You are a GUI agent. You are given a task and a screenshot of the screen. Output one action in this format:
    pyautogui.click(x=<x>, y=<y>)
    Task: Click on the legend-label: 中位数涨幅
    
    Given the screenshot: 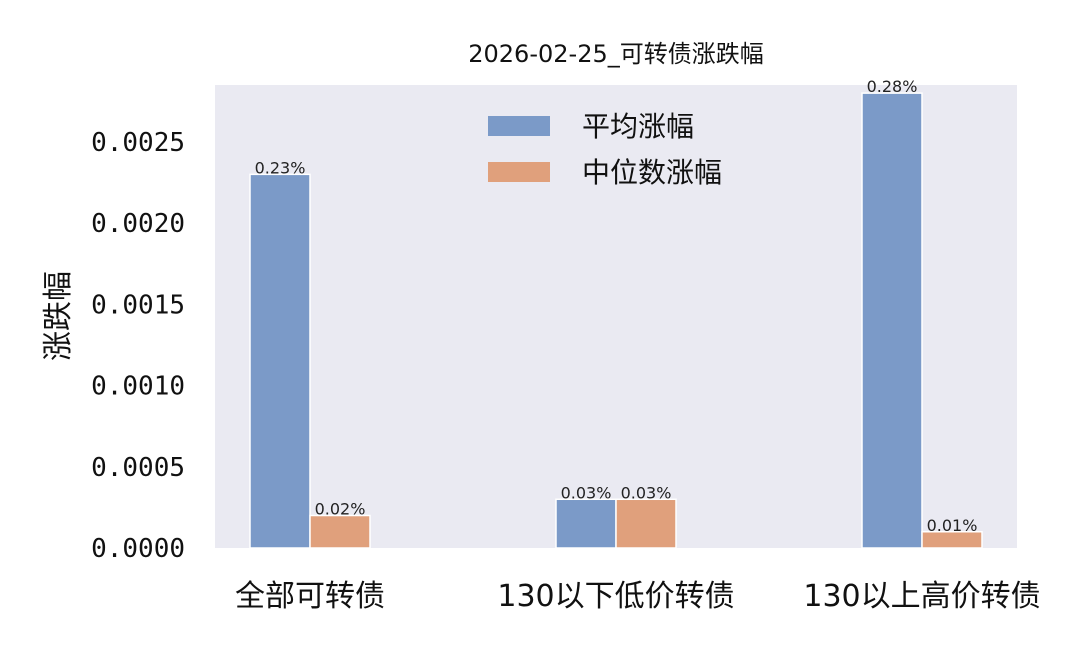 What is the action you would take?
    pyautogui.click(x=652, y=172)
    